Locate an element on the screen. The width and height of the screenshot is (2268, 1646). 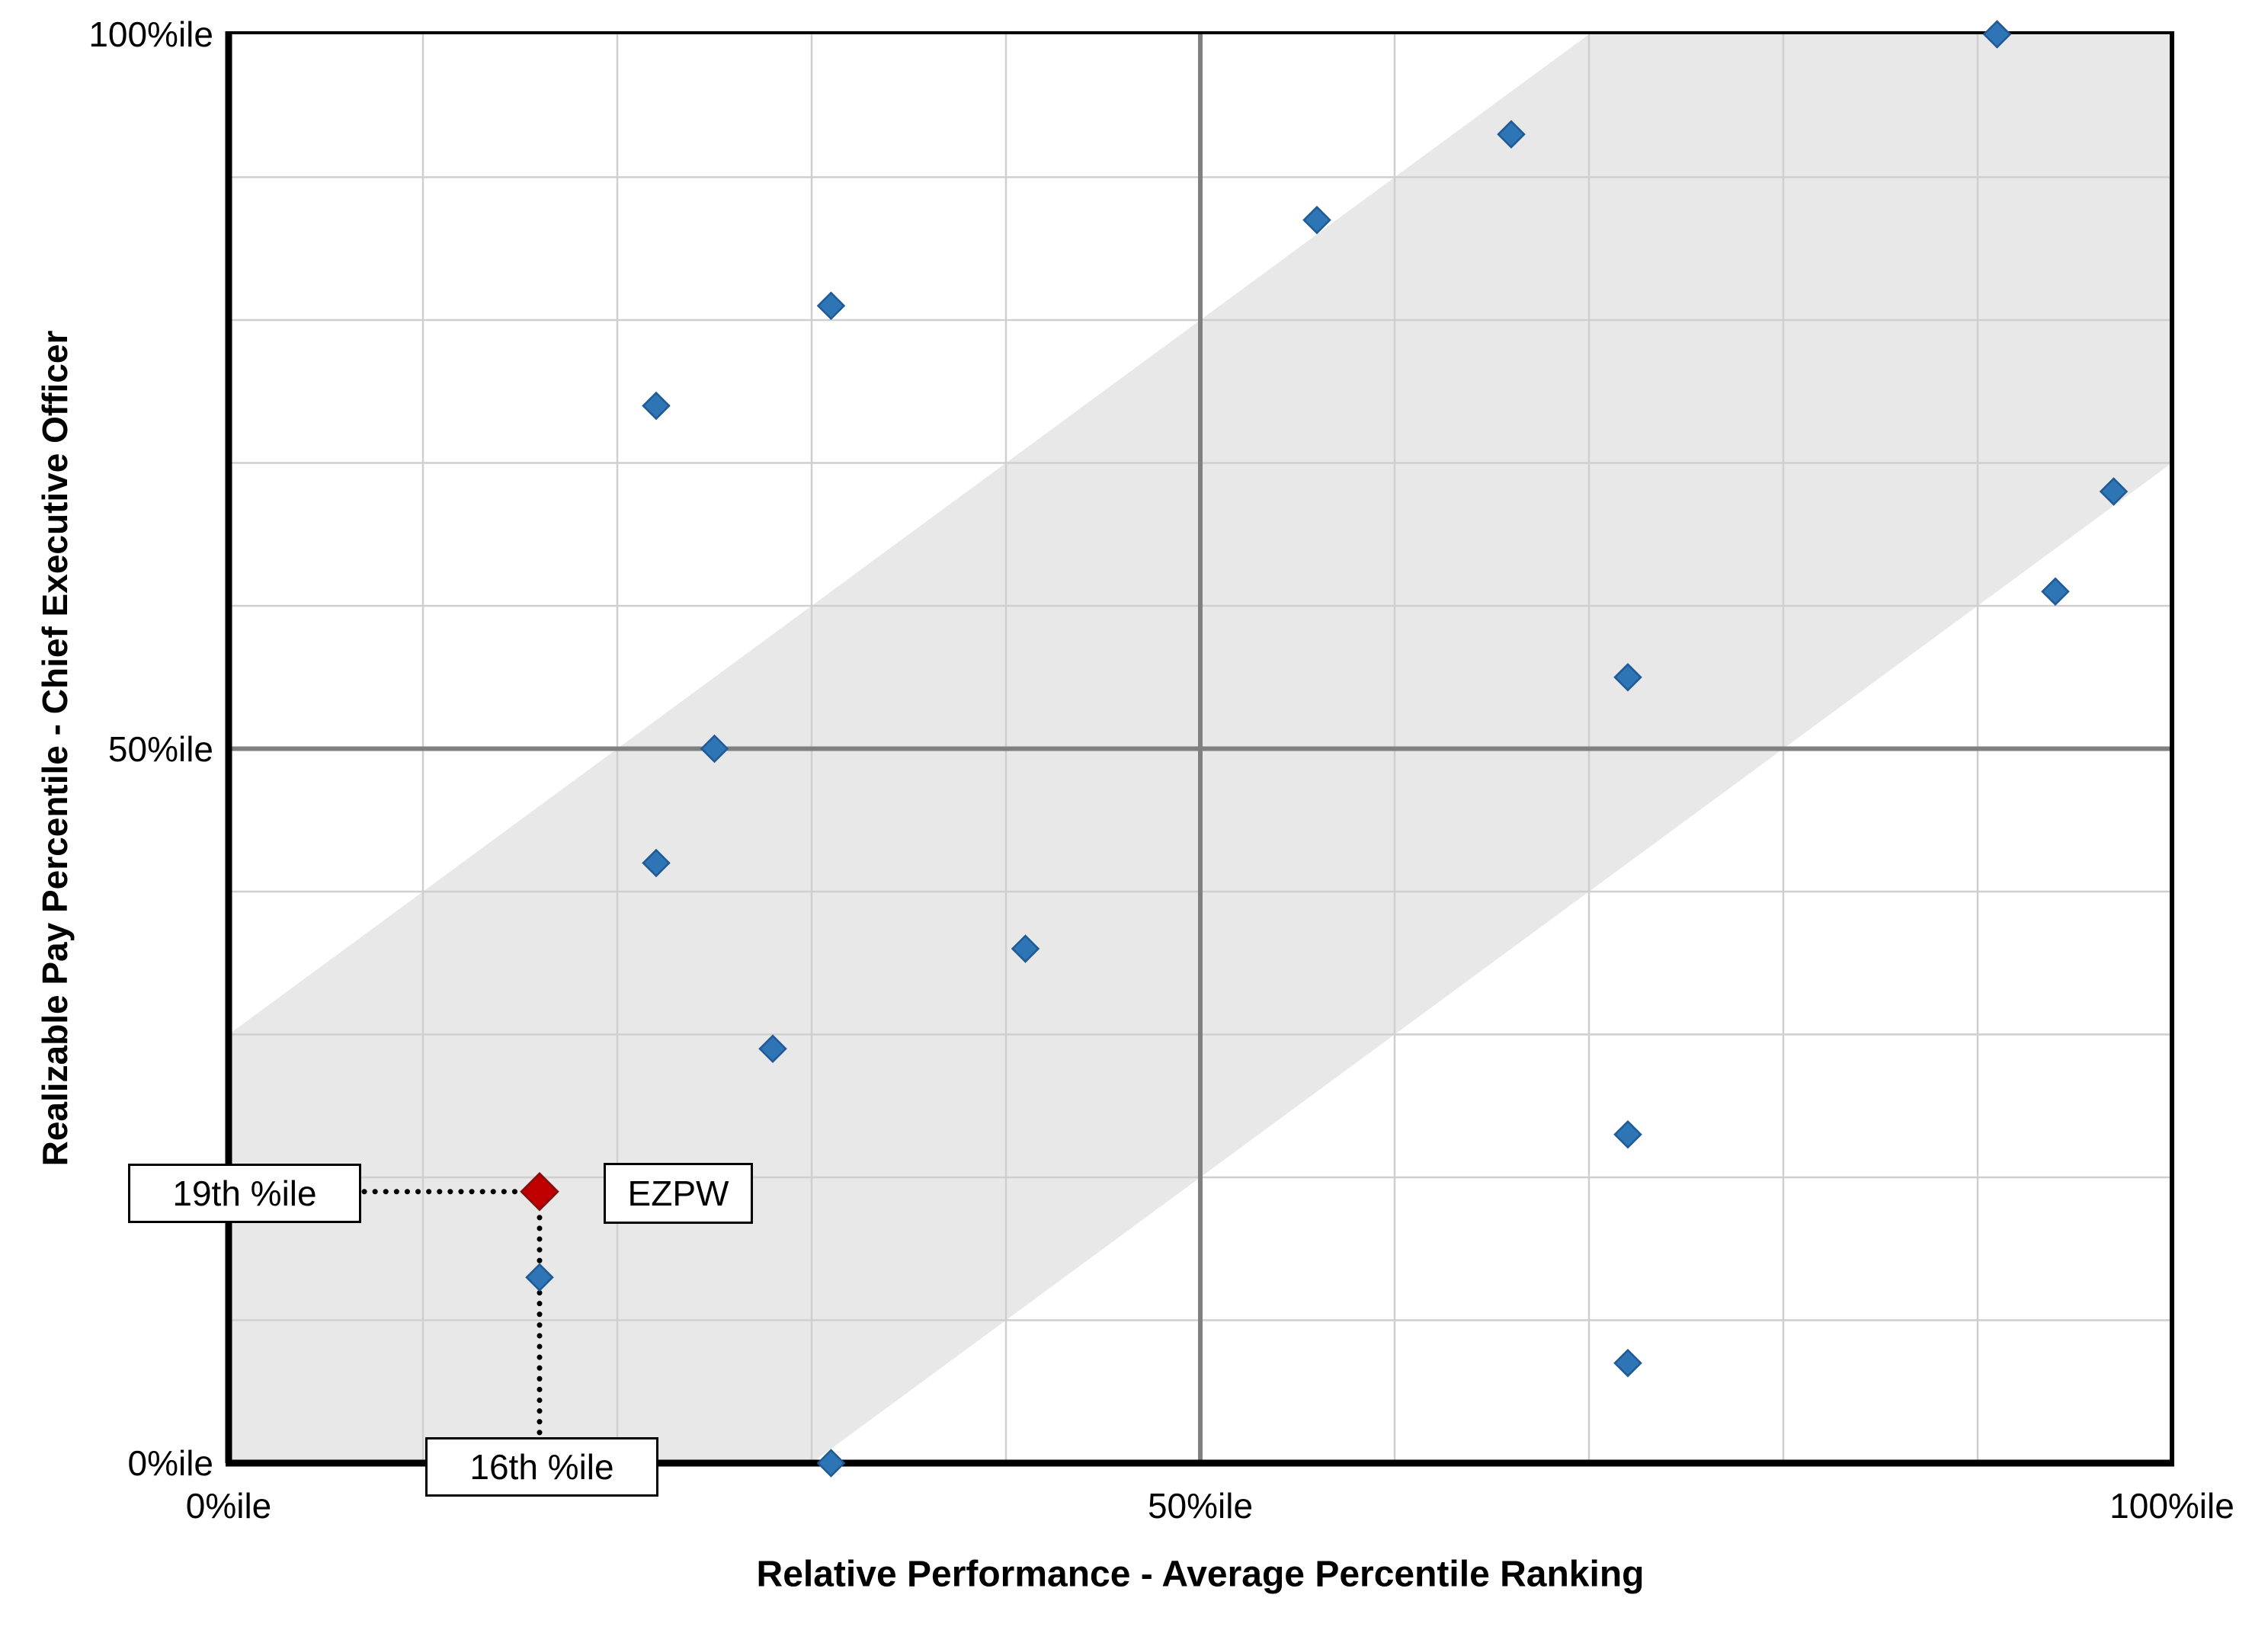
x-axis-tick-label: 100%ile is located at coordinates (2171, 1506).